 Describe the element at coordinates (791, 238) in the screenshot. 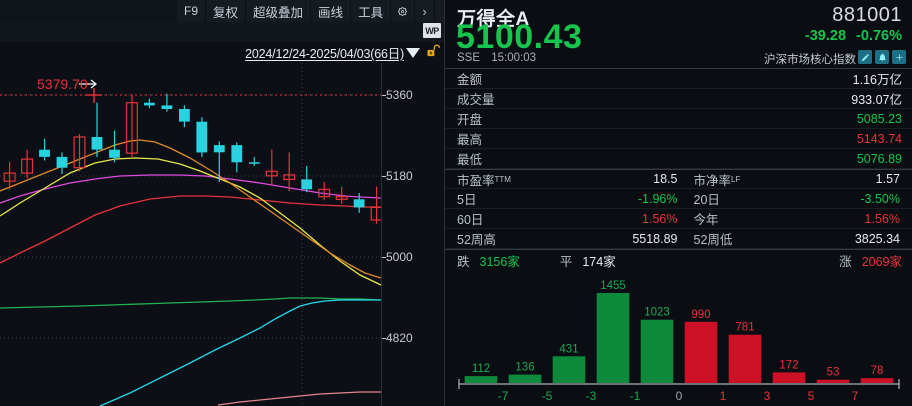

I see `cell-low-52w: 52周低 3825.34` at that location.